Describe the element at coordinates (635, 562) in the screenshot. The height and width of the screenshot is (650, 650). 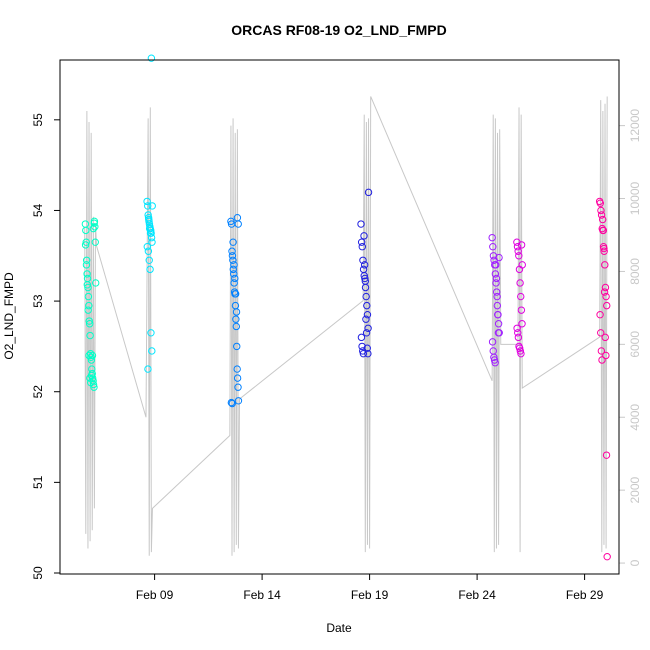
I see `y2-tick-label: 0` at that location.